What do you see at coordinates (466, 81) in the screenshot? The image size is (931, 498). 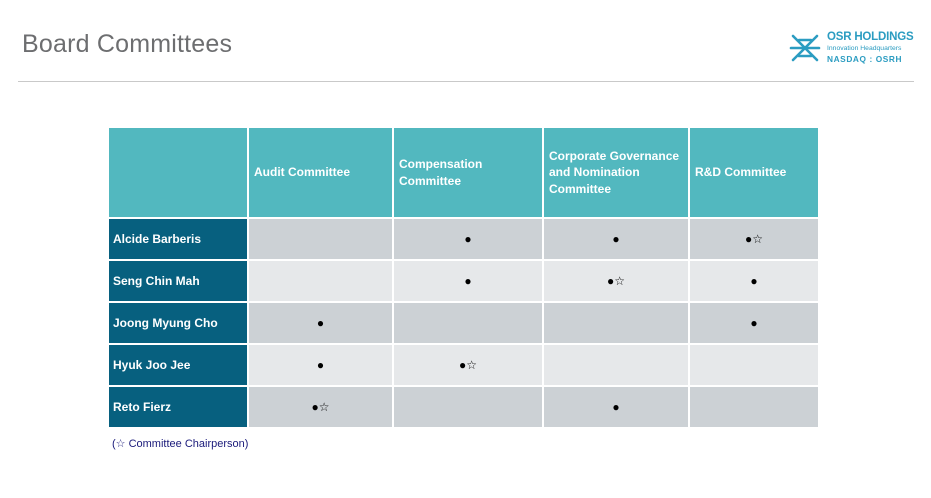 I see `title-divider` at bounding box center [466, 81].